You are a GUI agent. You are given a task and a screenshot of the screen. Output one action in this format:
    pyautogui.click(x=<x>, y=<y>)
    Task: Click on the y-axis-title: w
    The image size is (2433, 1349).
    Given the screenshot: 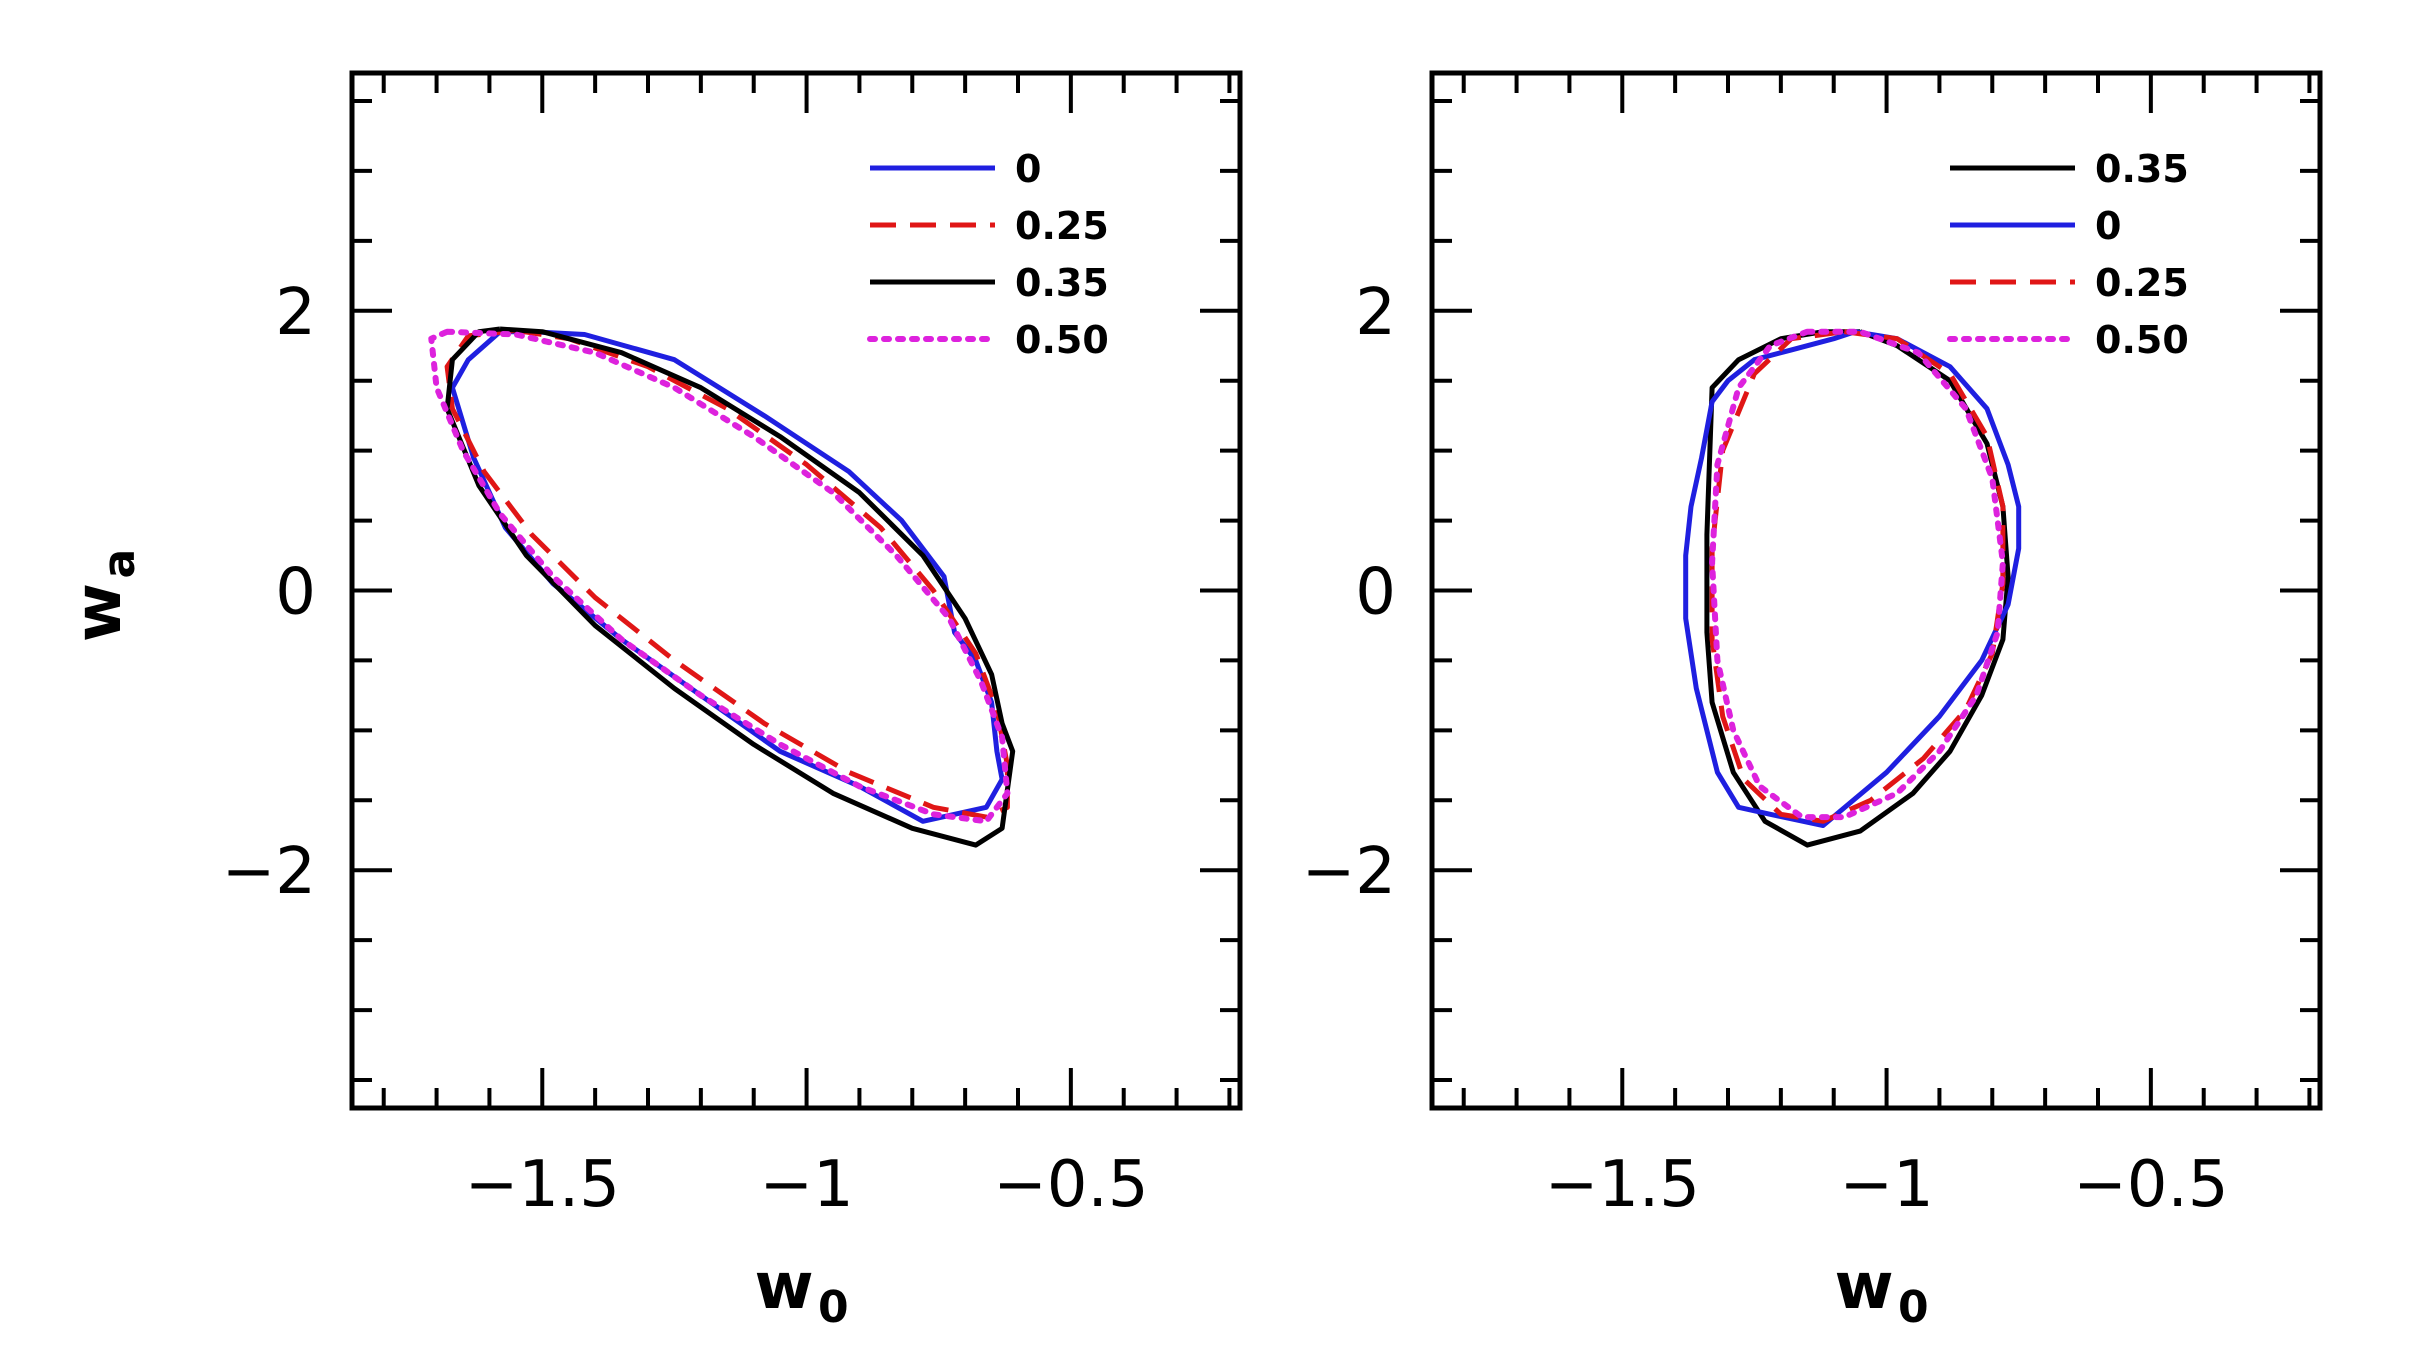 What is the action you would take?
    pyautogui.click(x=99, y=612)
    